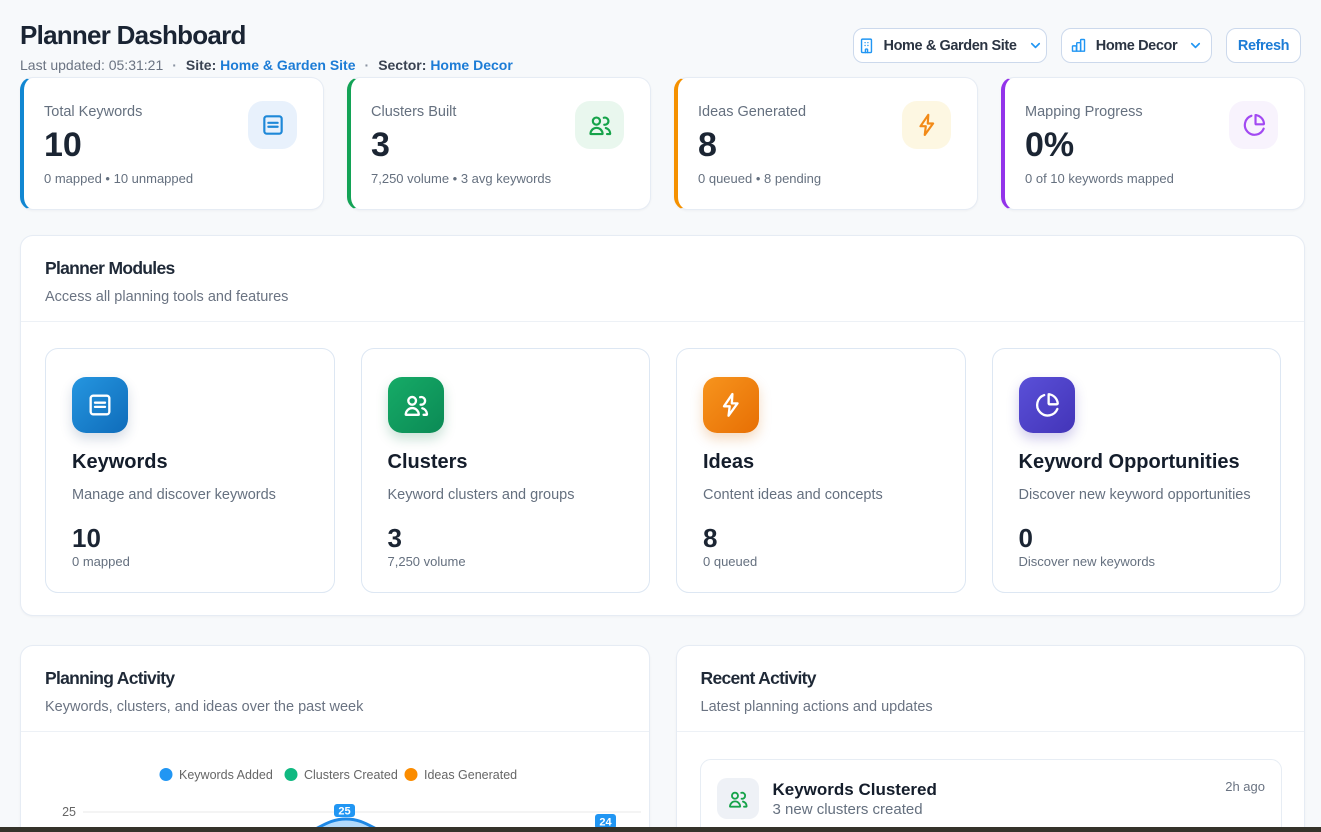 The image size is (1321, 832). What do you see at coordinates (470, 775) in the screenshot?
I see `svg-text: Ideas Generated` at bounding box center [470, 775].